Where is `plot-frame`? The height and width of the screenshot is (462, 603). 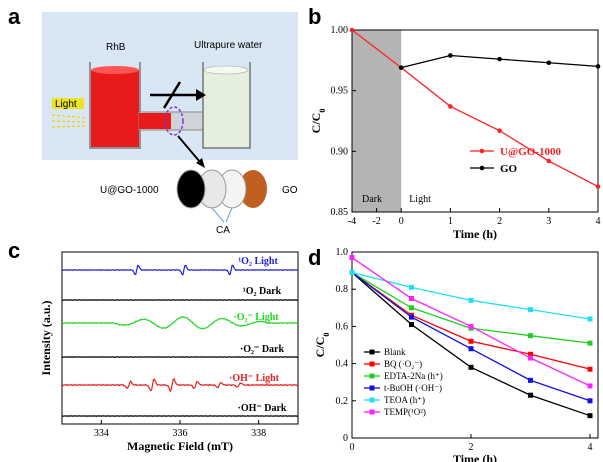 plot-frame is located at coordinates (180, 338).